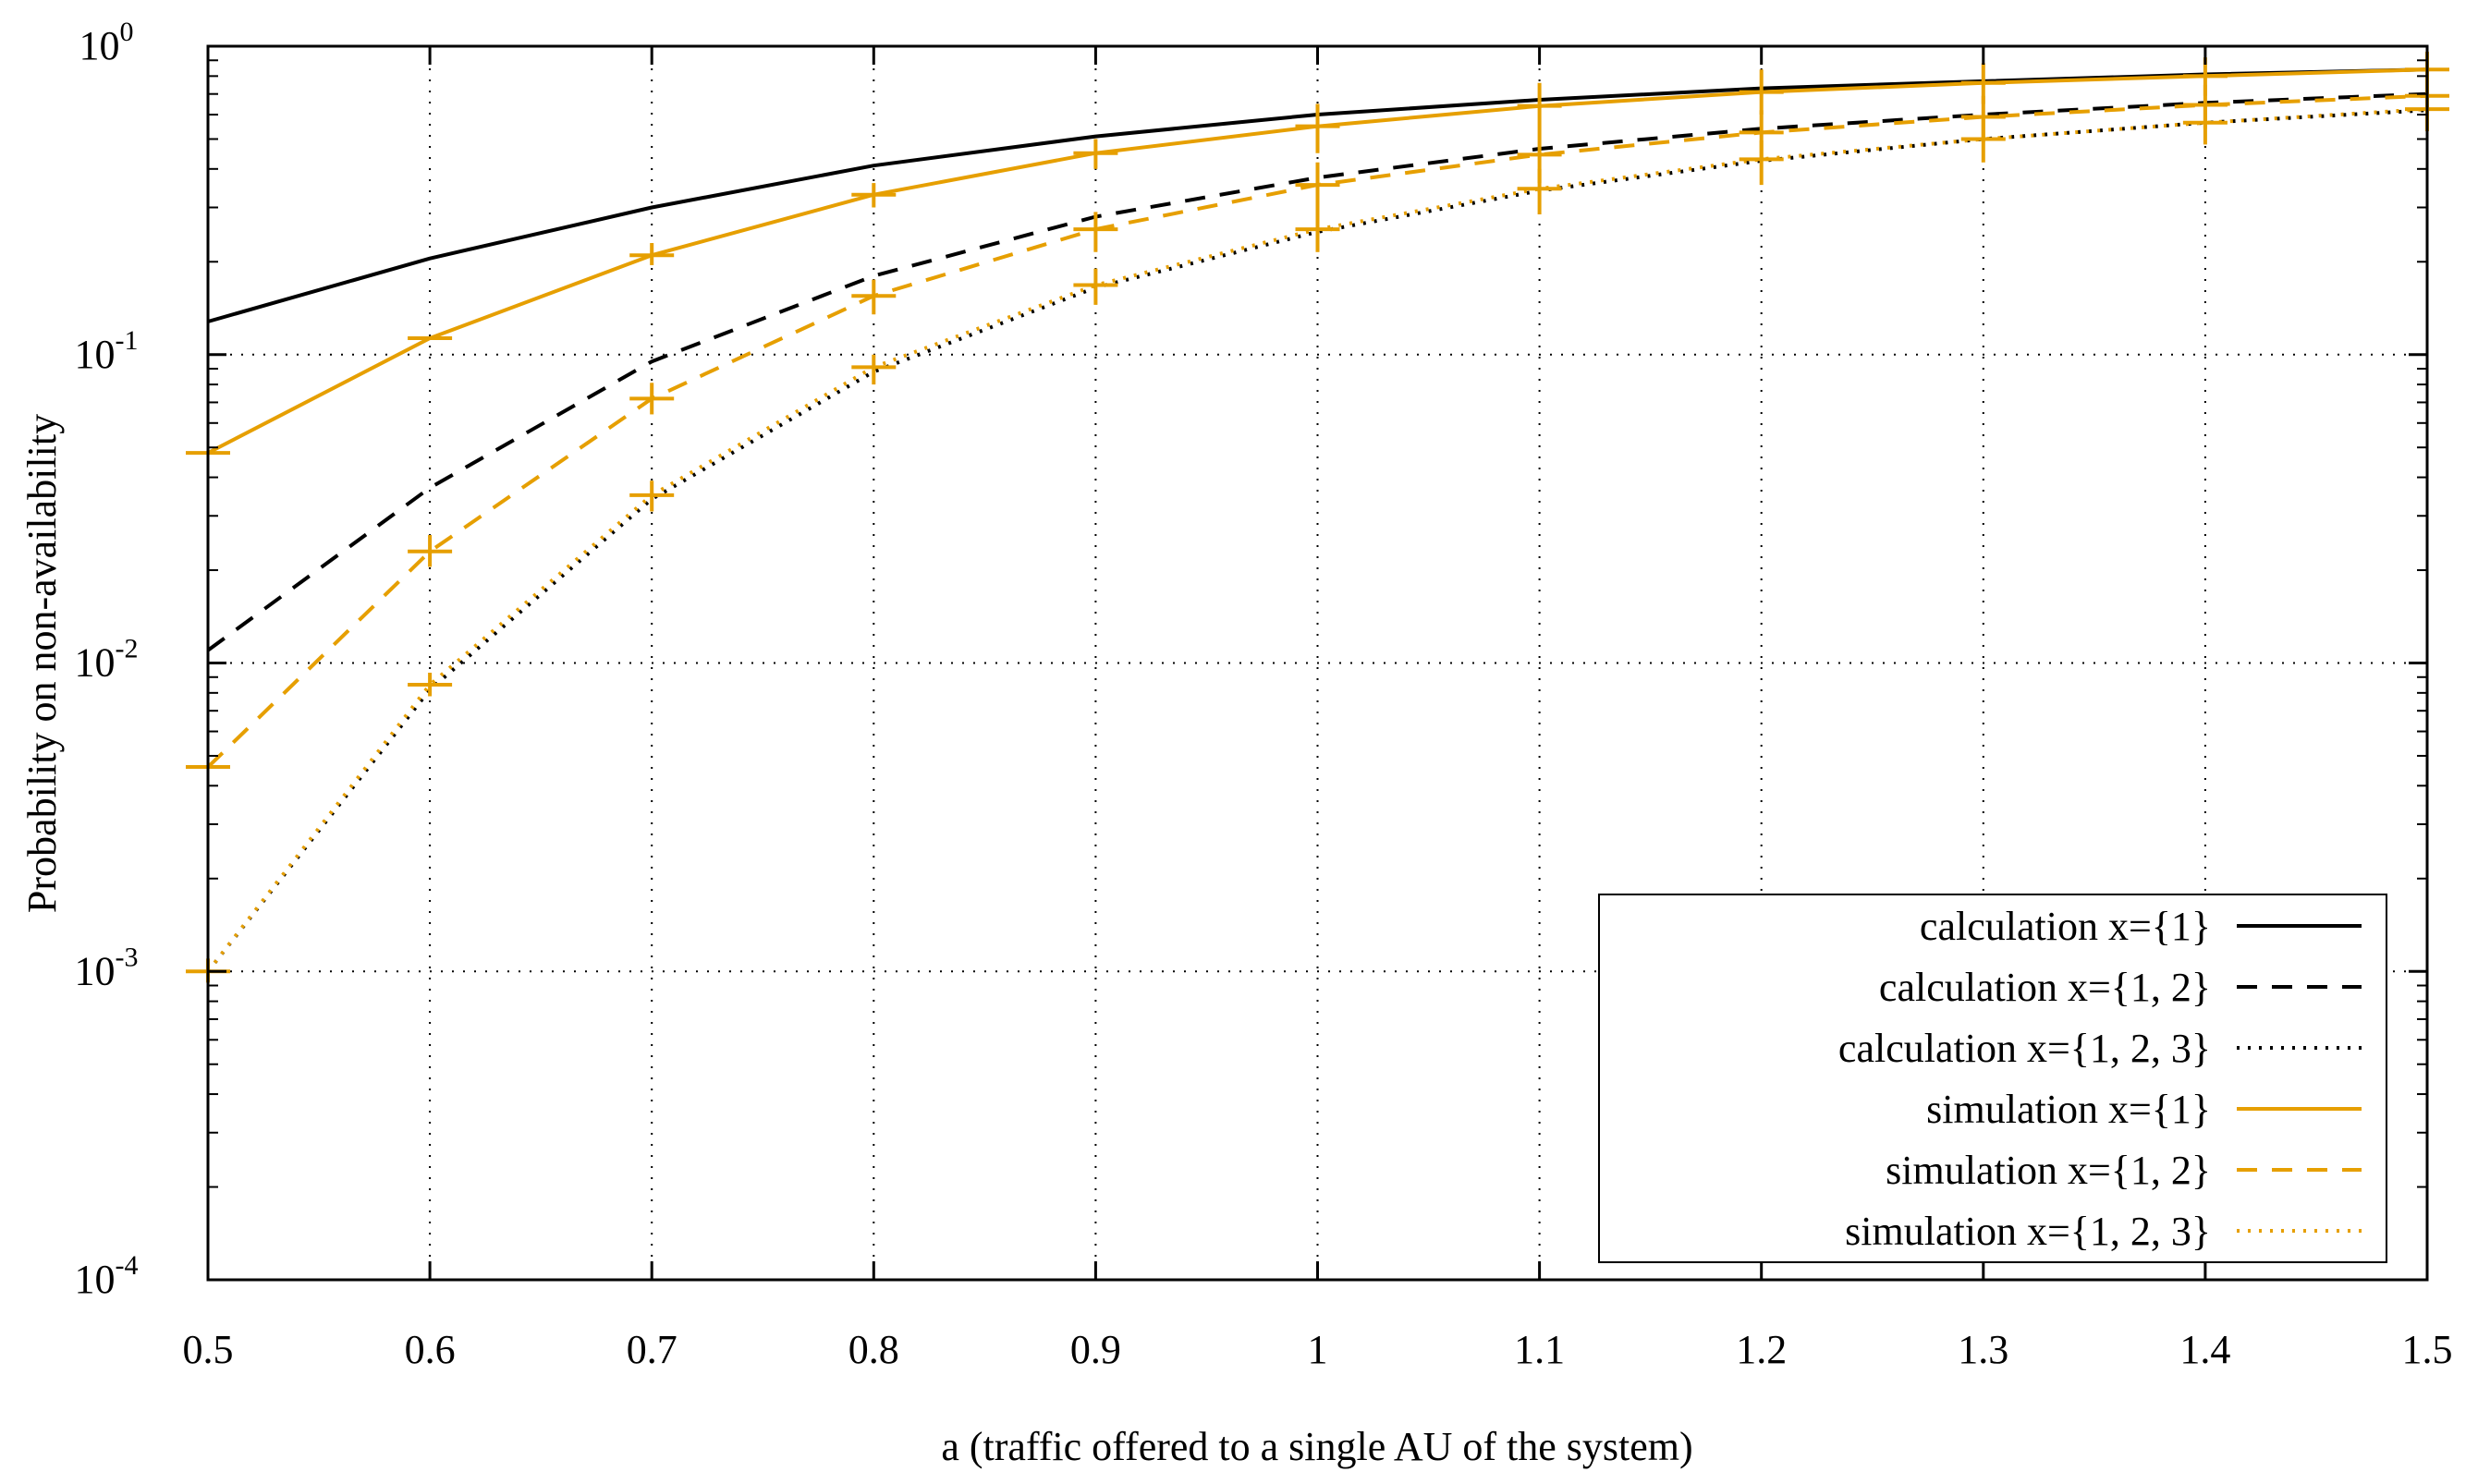 The width and height of the screenshot is (2478, 1484). What do you see at coordinates (127, 1265) in the screenshot?
I see `y-tick-exponent: -4` at bounding box center [127, 1265].